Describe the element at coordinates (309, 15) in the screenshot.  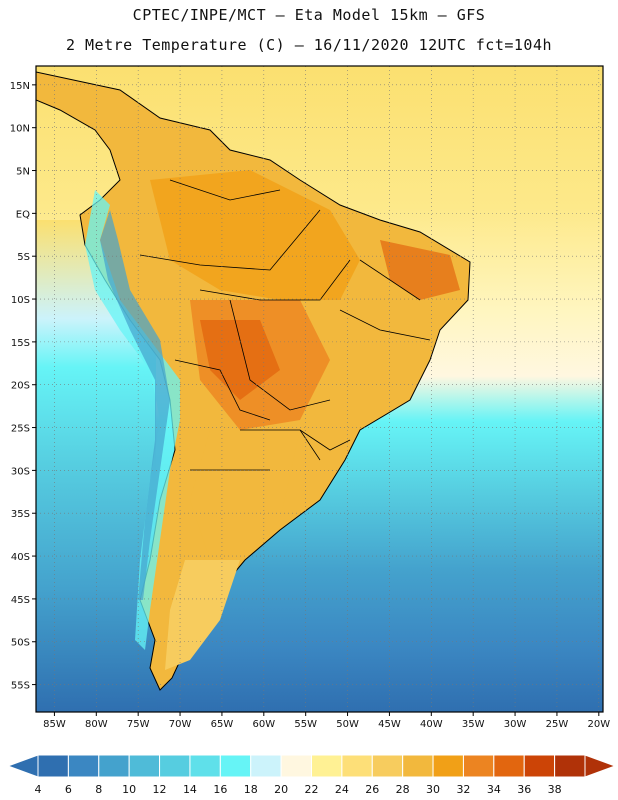
I see `map-title: CPTEC/INPE/MCT – Eta Model 15km – GFS` at that location.